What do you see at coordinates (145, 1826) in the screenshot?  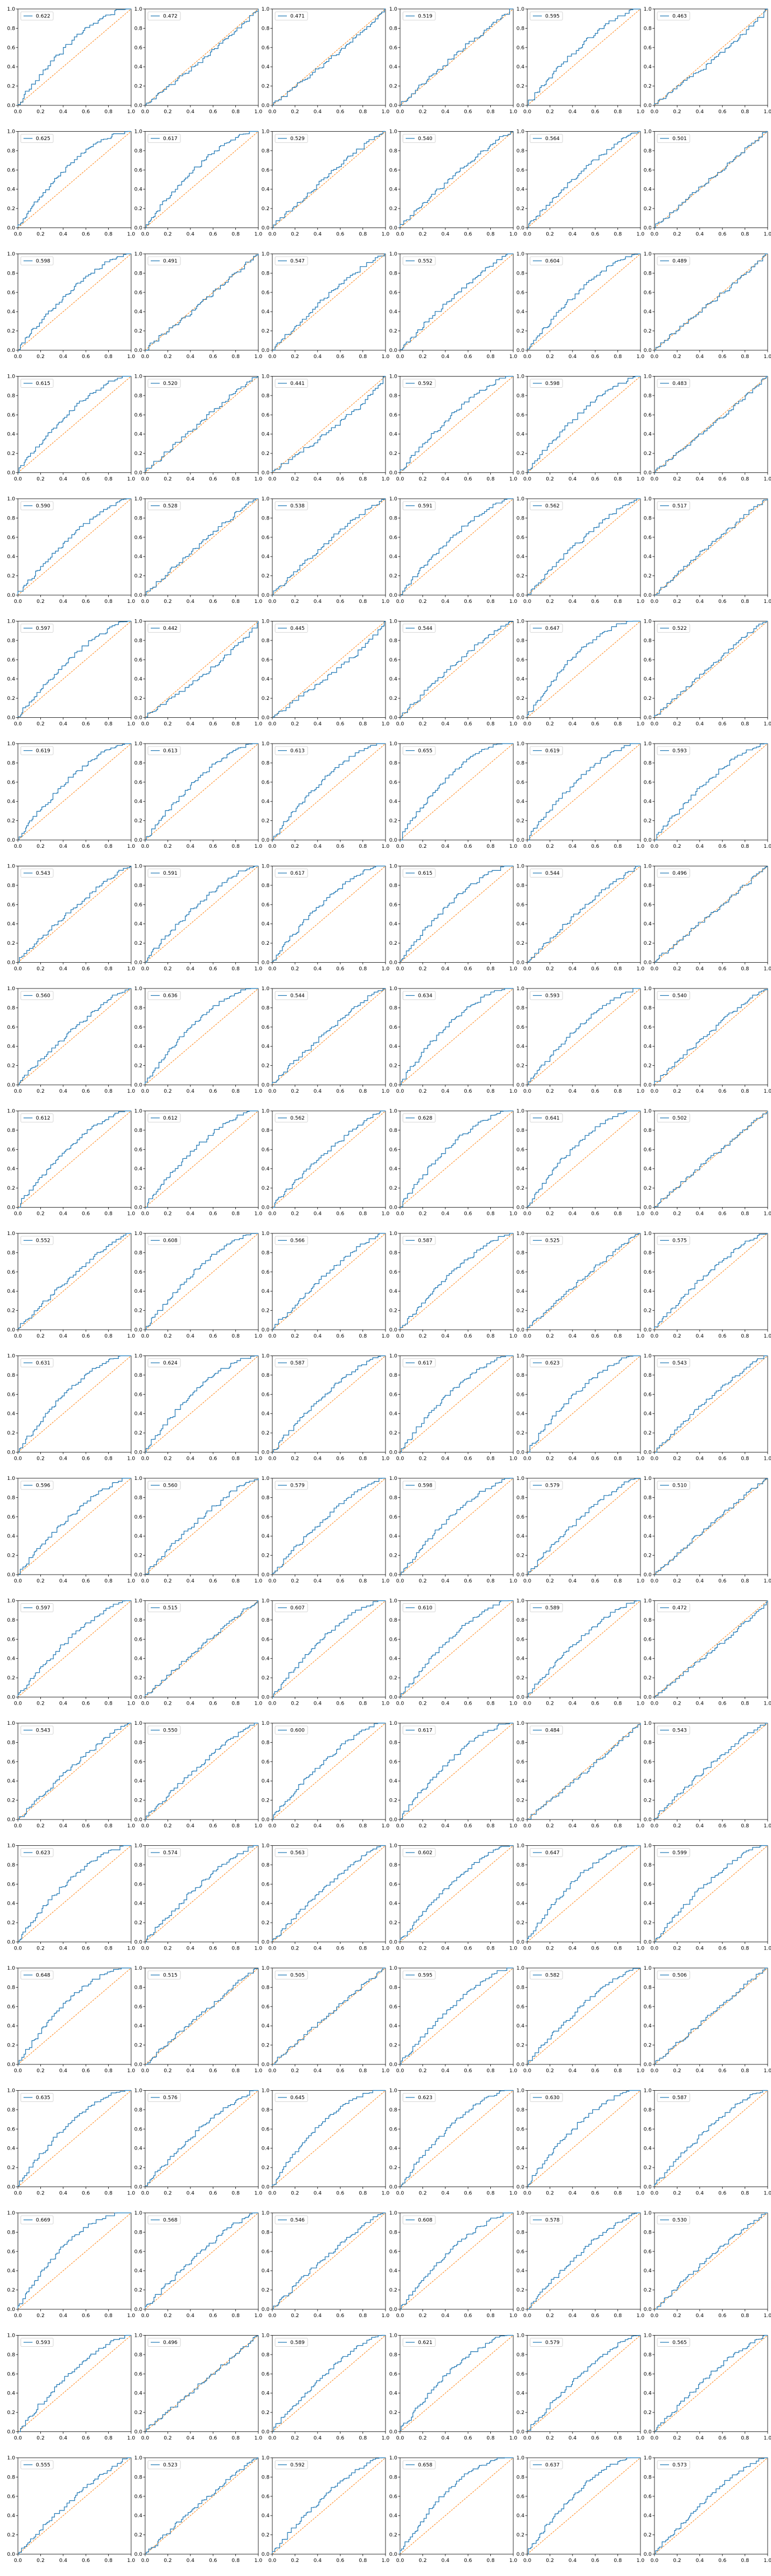 I see `x-tick-label: 0.0` at bounding box center [145, 1826].